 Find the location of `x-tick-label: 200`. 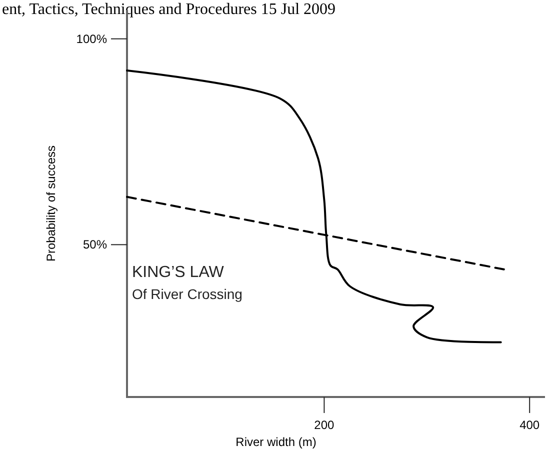

x-tick-label: 200 is located at coordinates (324, 425).